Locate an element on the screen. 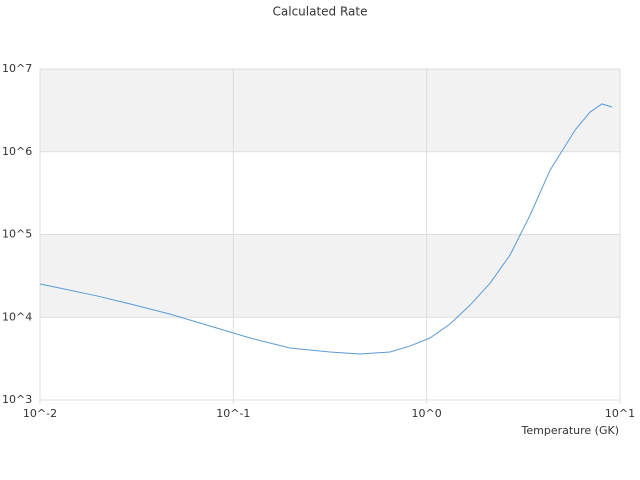  y-tick-label: 10^6 is located at coordinates (17, 151).